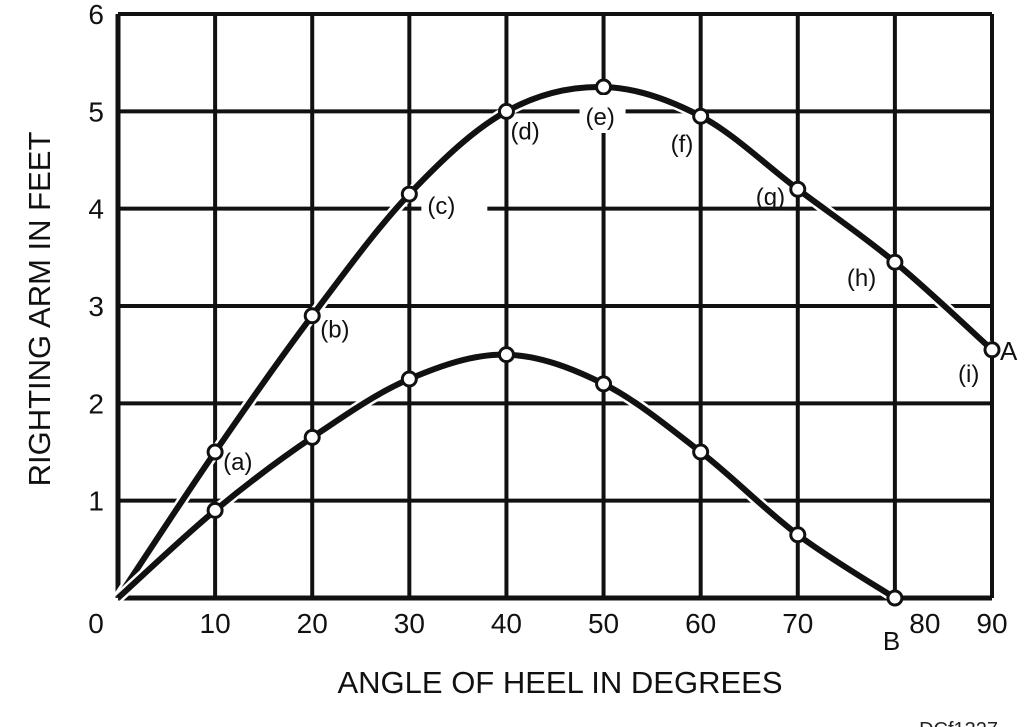 The width and height of the screenshot is (1031, 727). I want to click on x-tick-label: 10, so click(215, 623).